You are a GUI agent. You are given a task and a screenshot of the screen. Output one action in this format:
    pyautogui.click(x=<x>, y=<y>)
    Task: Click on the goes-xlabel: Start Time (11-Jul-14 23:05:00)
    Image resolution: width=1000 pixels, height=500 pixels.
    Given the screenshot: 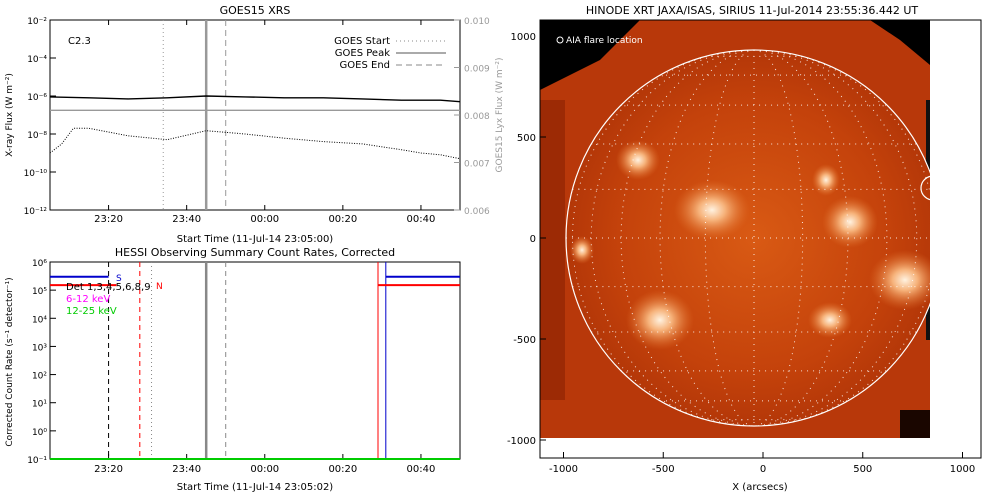 What is the action you would take?
    pyautogui.click(x=255, y=239)
    